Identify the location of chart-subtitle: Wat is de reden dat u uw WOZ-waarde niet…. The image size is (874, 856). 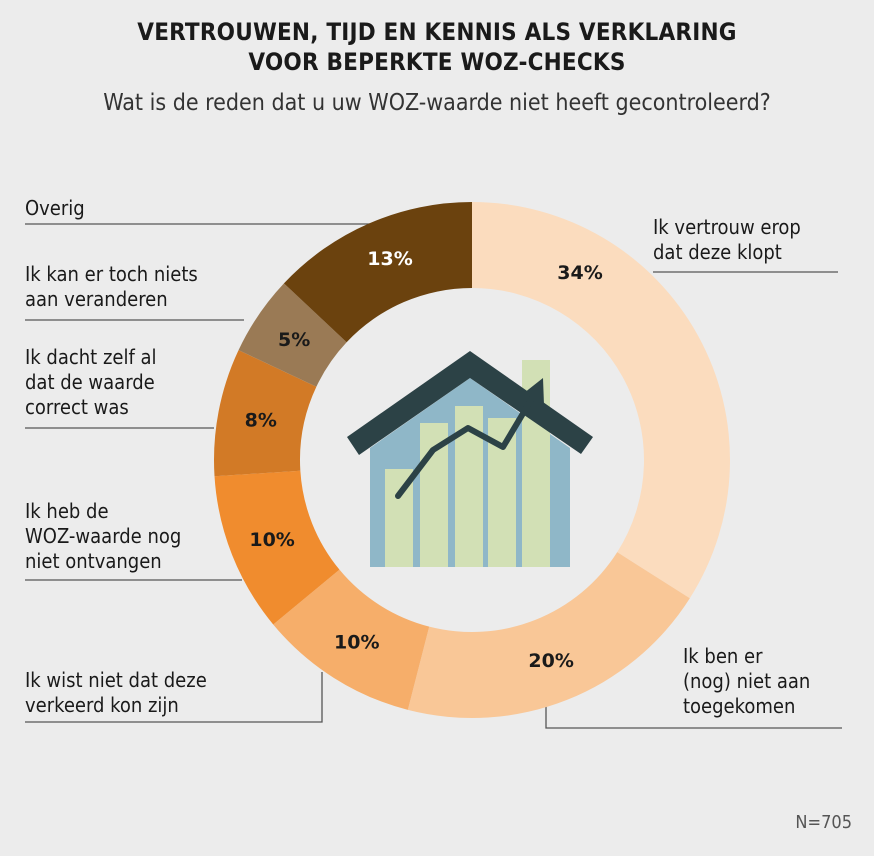
(437, 103).